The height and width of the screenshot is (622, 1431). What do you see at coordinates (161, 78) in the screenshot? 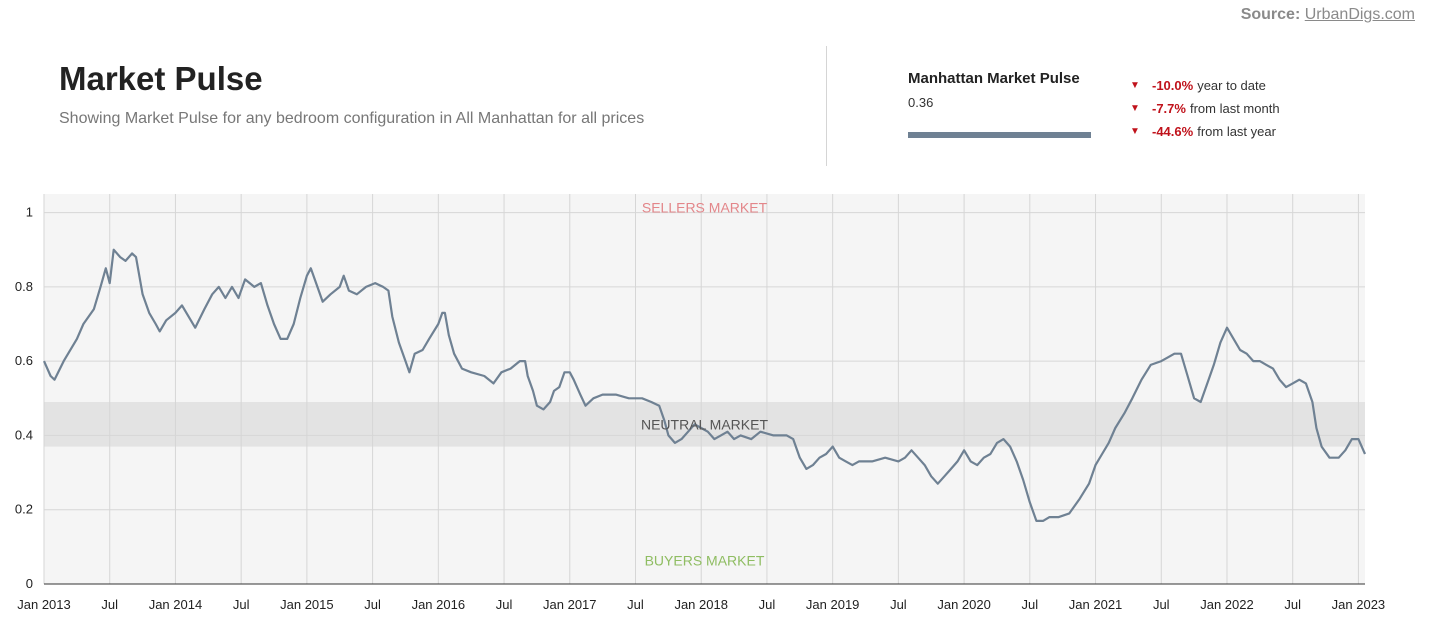
I see `page-title: Market Pulse` at bounding box center [161, 78].